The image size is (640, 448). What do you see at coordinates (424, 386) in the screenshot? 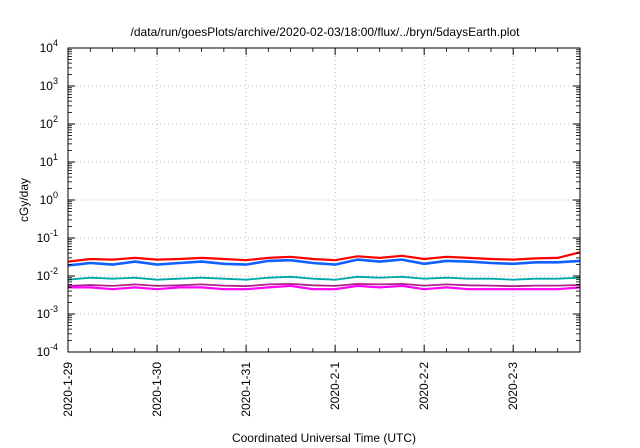
I see `x-tick-label: 2020-2-2` at bounding box center [424, 386].